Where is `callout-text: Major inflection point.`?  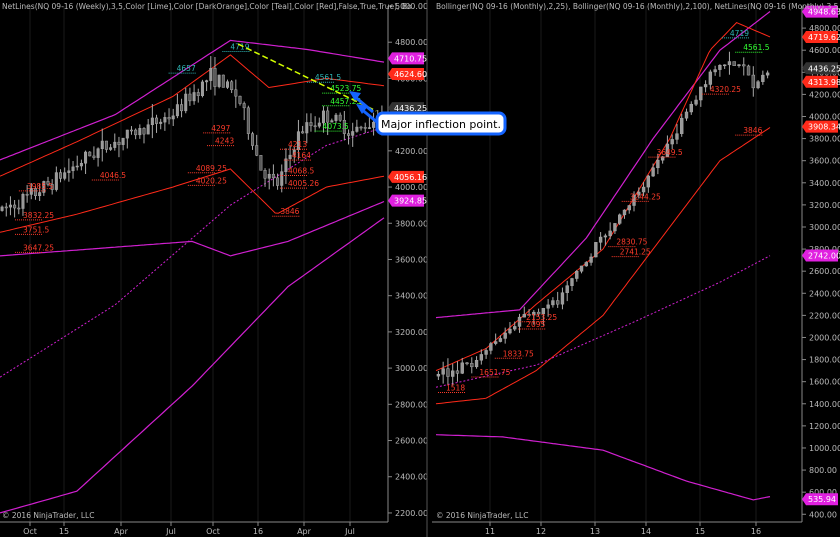
callout-text: Major inflection point. is located at coordinates (441, 124).